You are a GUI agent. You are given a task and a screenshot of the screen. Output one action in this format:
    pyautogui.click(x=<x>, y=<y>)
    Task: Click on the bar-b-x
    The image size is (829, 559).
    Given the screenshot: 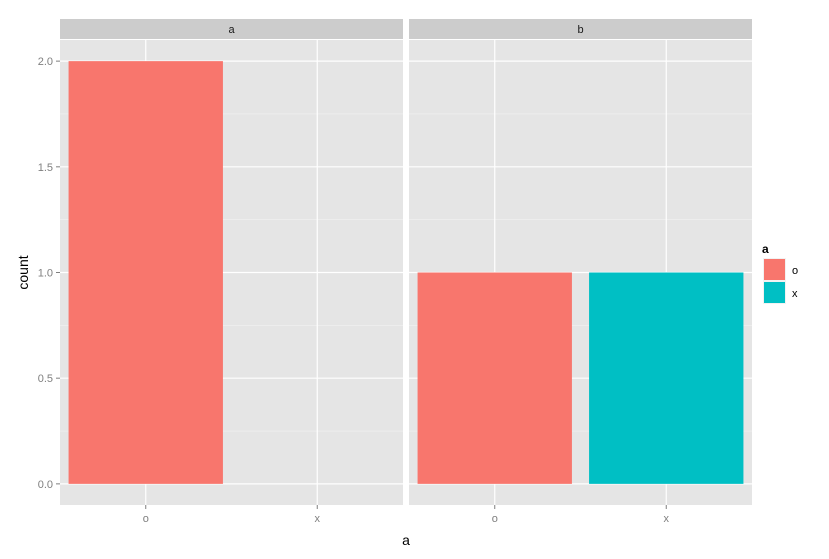 What is the action you would take?
    pyautogui.click(x=666, y=378)
    